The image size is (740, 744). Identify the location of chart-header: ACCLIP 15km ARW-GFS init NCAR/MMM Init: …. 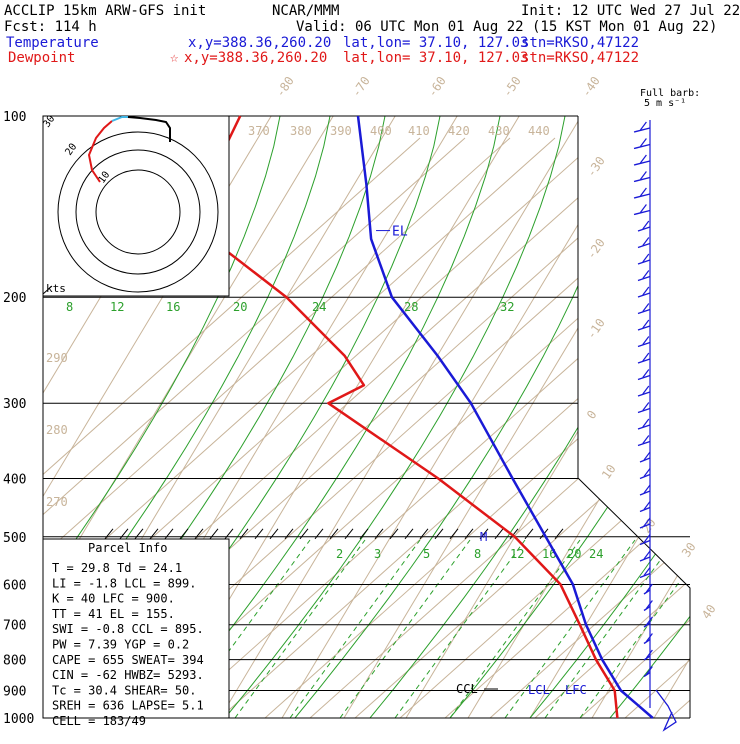
(372, 34).